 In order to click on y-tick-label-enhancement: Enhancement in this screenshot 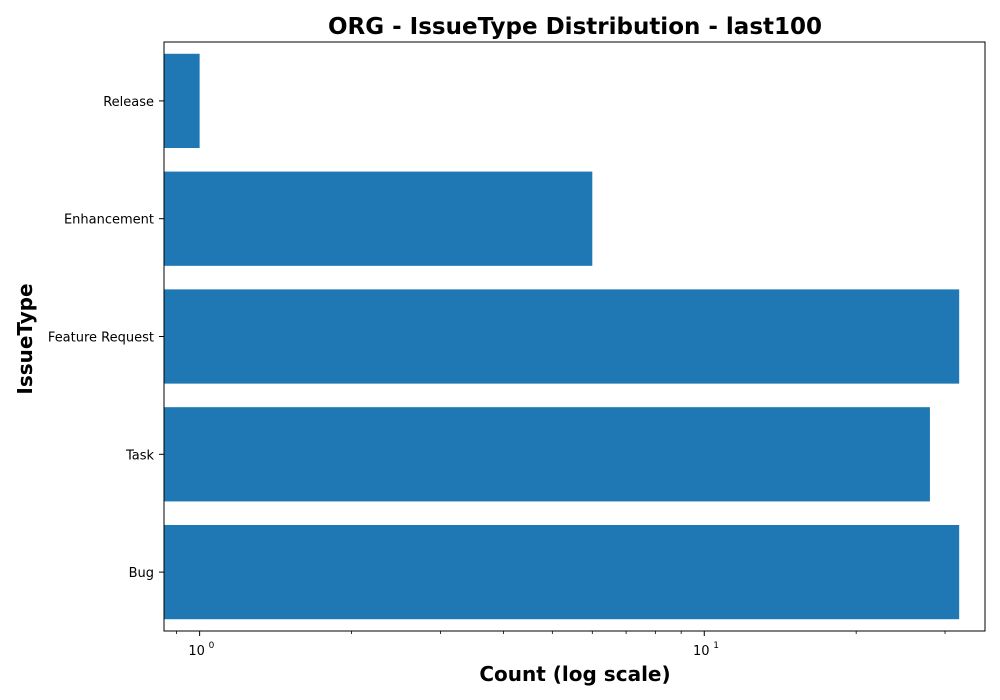, I will do `click(109, 220)`.